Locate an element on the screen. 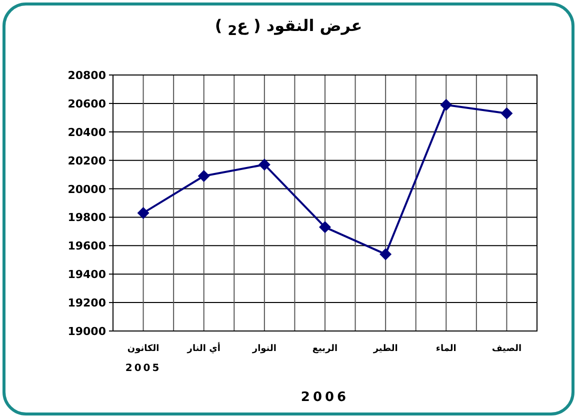 This screenshot has height=418, width=577. x-tick-label: الكانون is located at coordinates (143, 349).